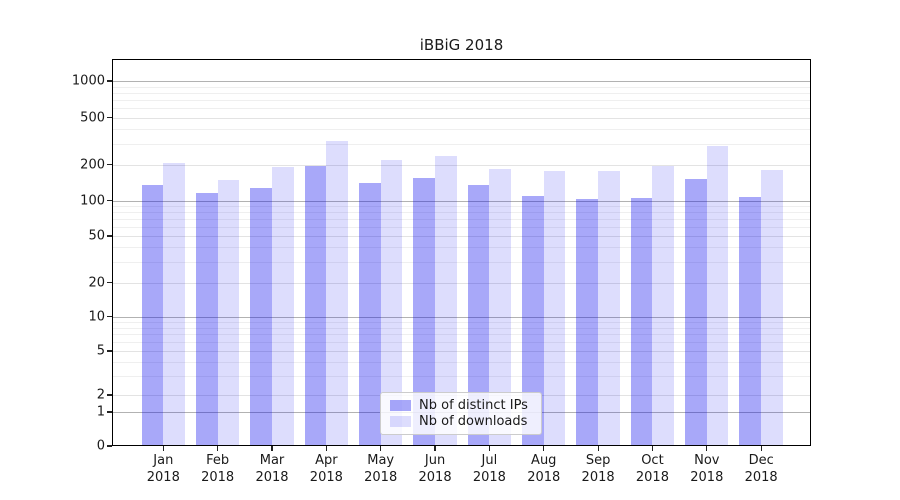 The height and width of the screenshot is (500, 900). I want to click on legend-item-distinct-ips: Nb of distinct IPs, so click(461, 405).